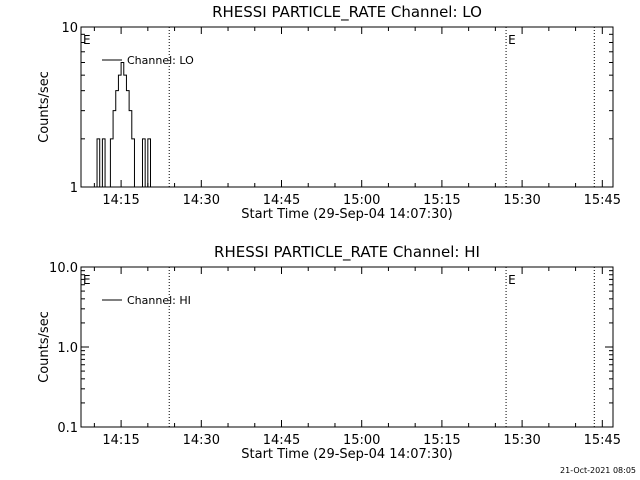 The width and height of the screenshot is (640, 480). What do you see at coordinates (598, 470) in the screenshot?
I see `footer-timestamp: 21-Oct-2021 08:05` at bounding box center [598, 470].